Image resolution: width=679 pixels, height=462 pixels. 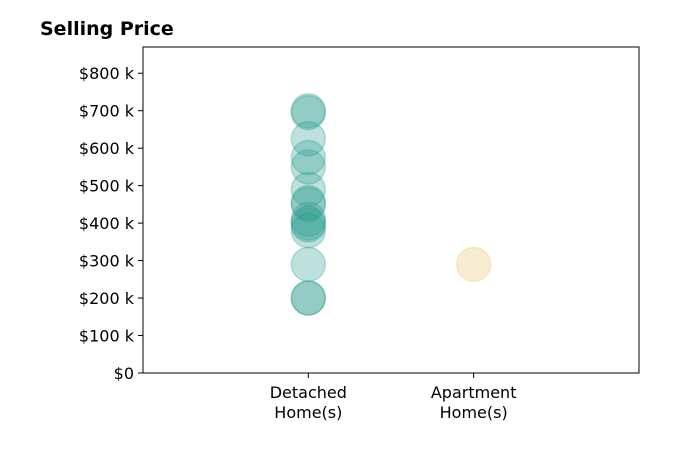 I want to click on y-tick-label: $300 k, so click(x=107, y=261).